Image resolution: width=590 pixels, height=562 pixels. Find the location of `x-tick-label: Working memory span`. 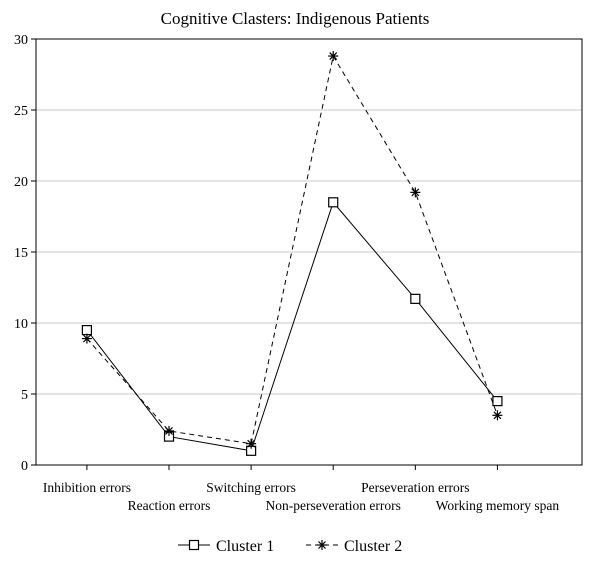

x-tick-label: Working memory span is located at coordinates (498, 505).